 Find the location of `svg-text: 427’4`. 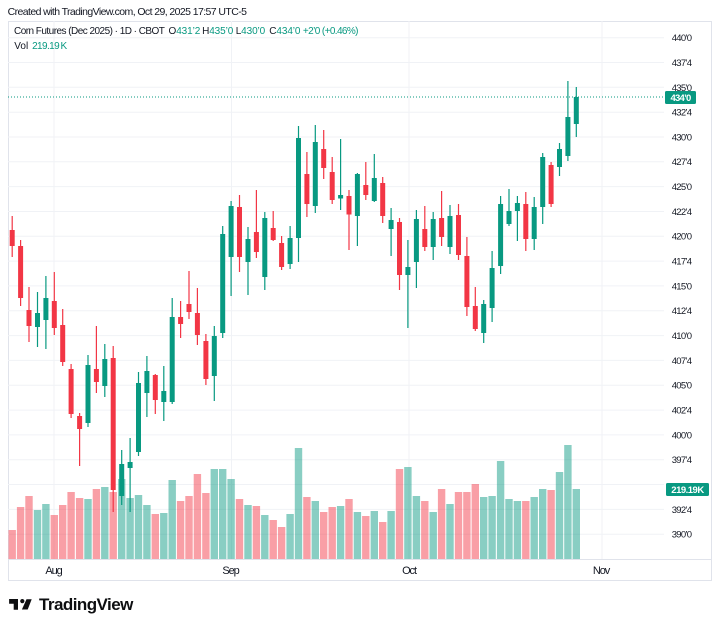

svg-text: 427’4 is located at coordinates (682, 162).